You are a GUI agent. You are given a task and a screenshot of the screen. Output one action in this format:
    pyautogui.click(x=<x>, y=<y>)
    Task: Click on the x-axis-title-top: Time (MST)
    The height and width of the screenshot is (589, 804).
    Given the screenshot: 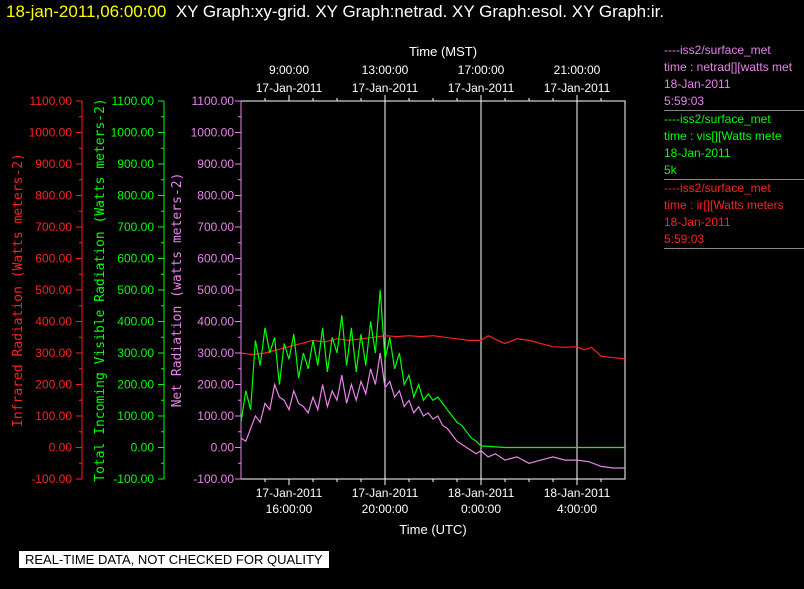 What is the action you would take?
    pyautogui.click(x=443, y=51)
    